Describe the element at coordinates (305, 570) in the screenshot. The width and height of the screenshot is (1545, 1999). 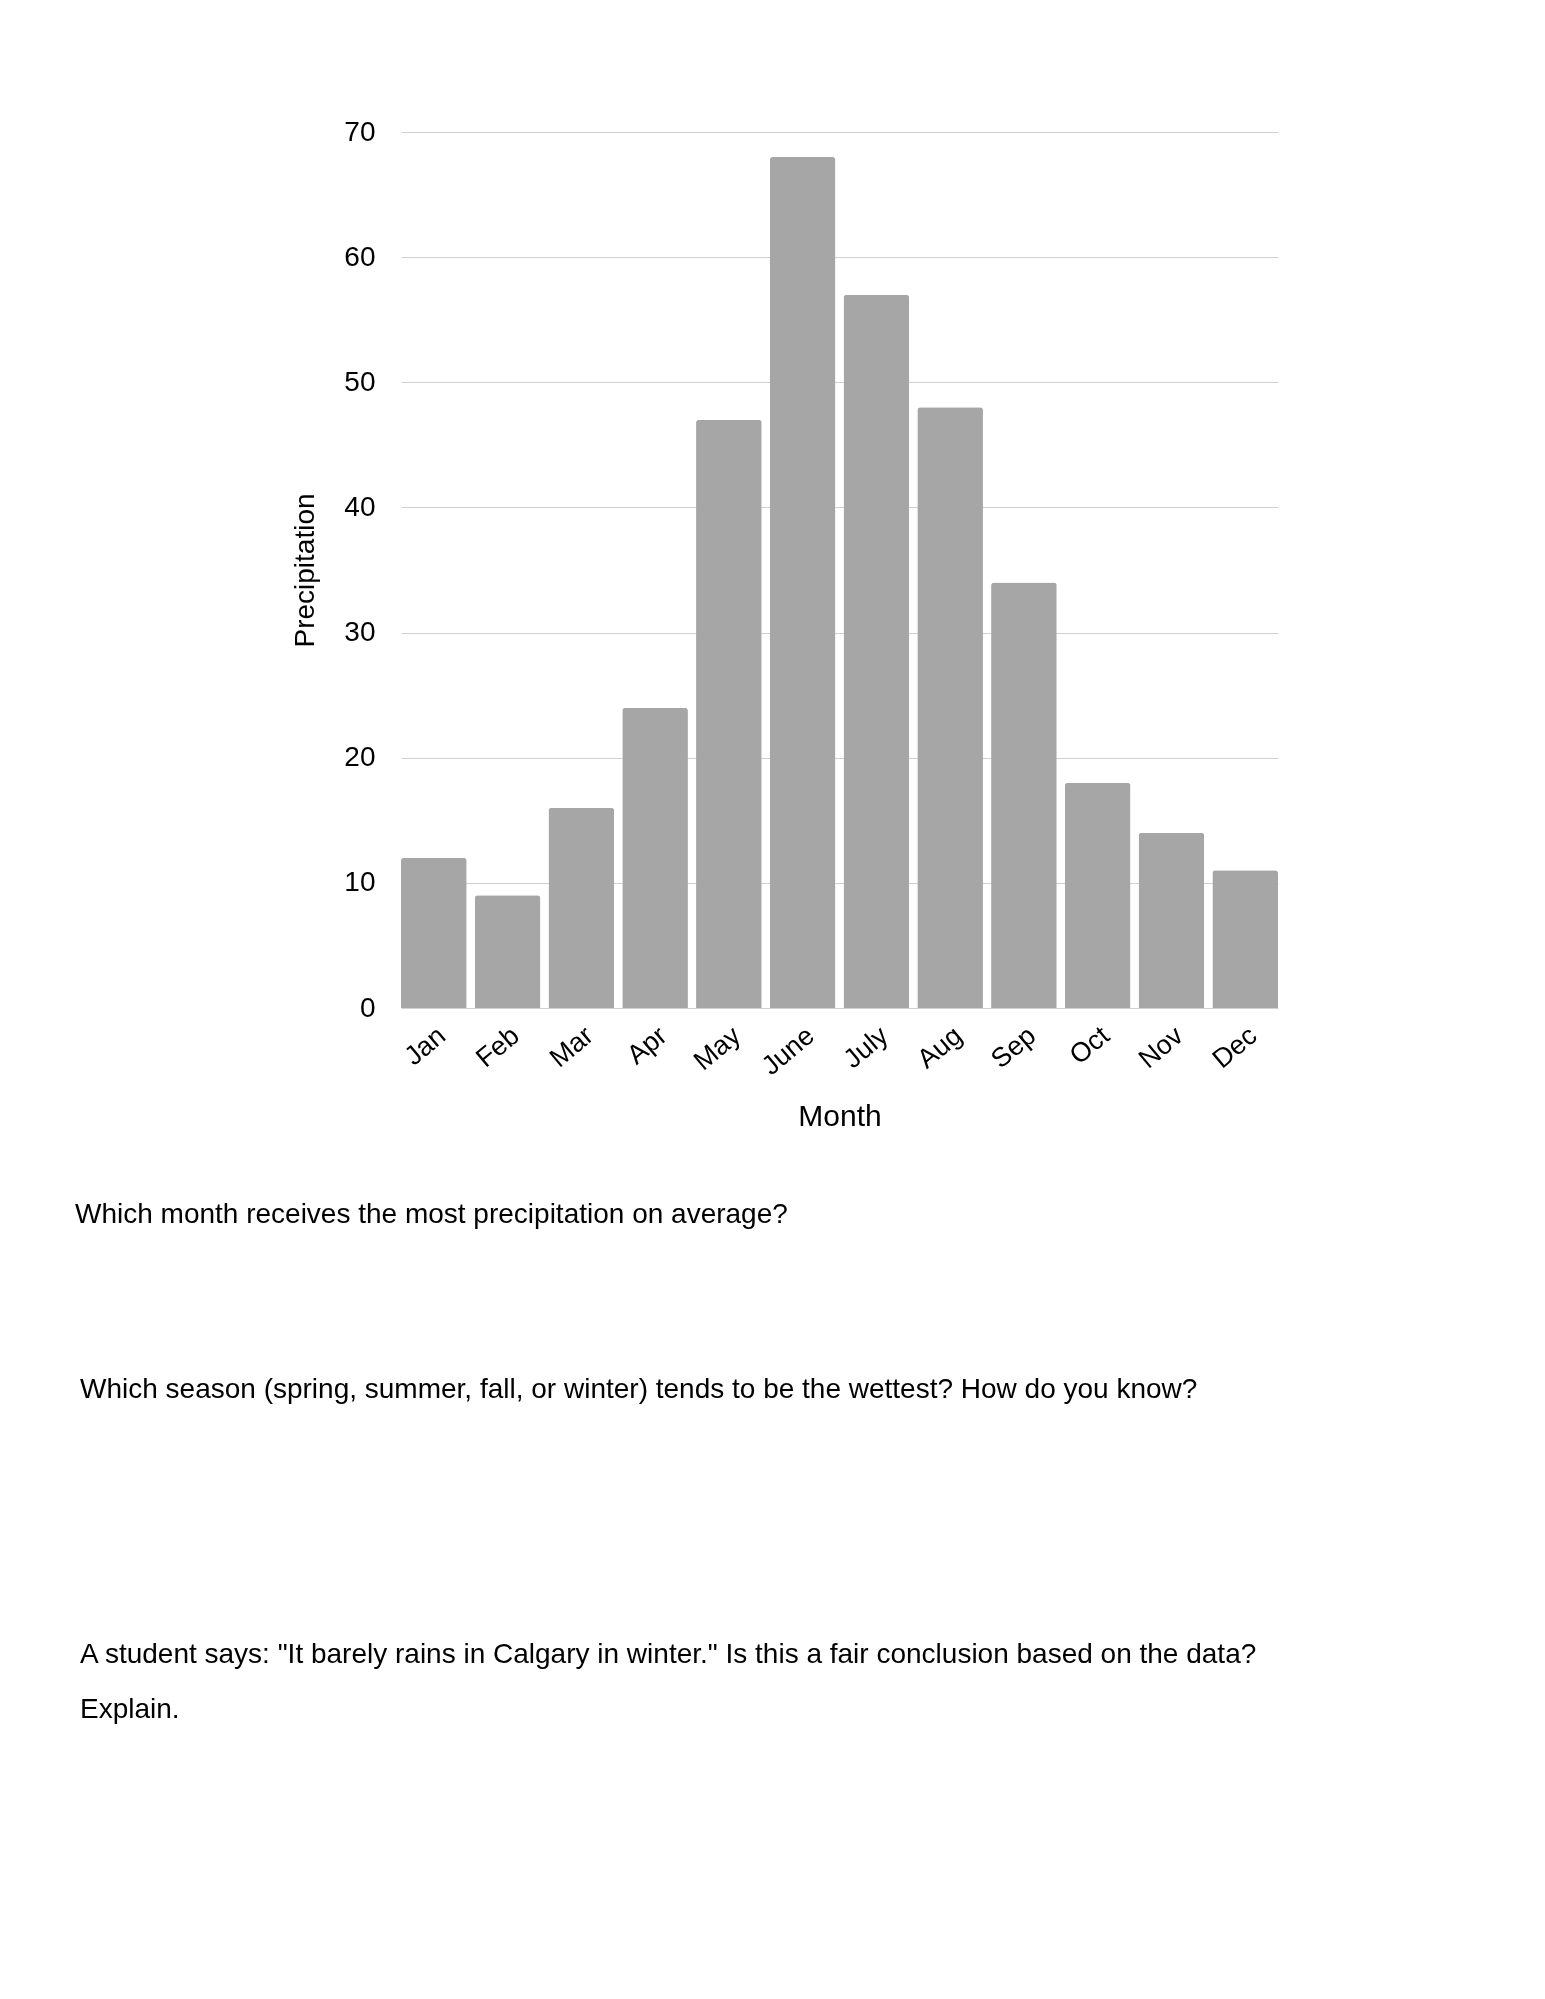
I see `y-axis-title: Precipitation` at that location.